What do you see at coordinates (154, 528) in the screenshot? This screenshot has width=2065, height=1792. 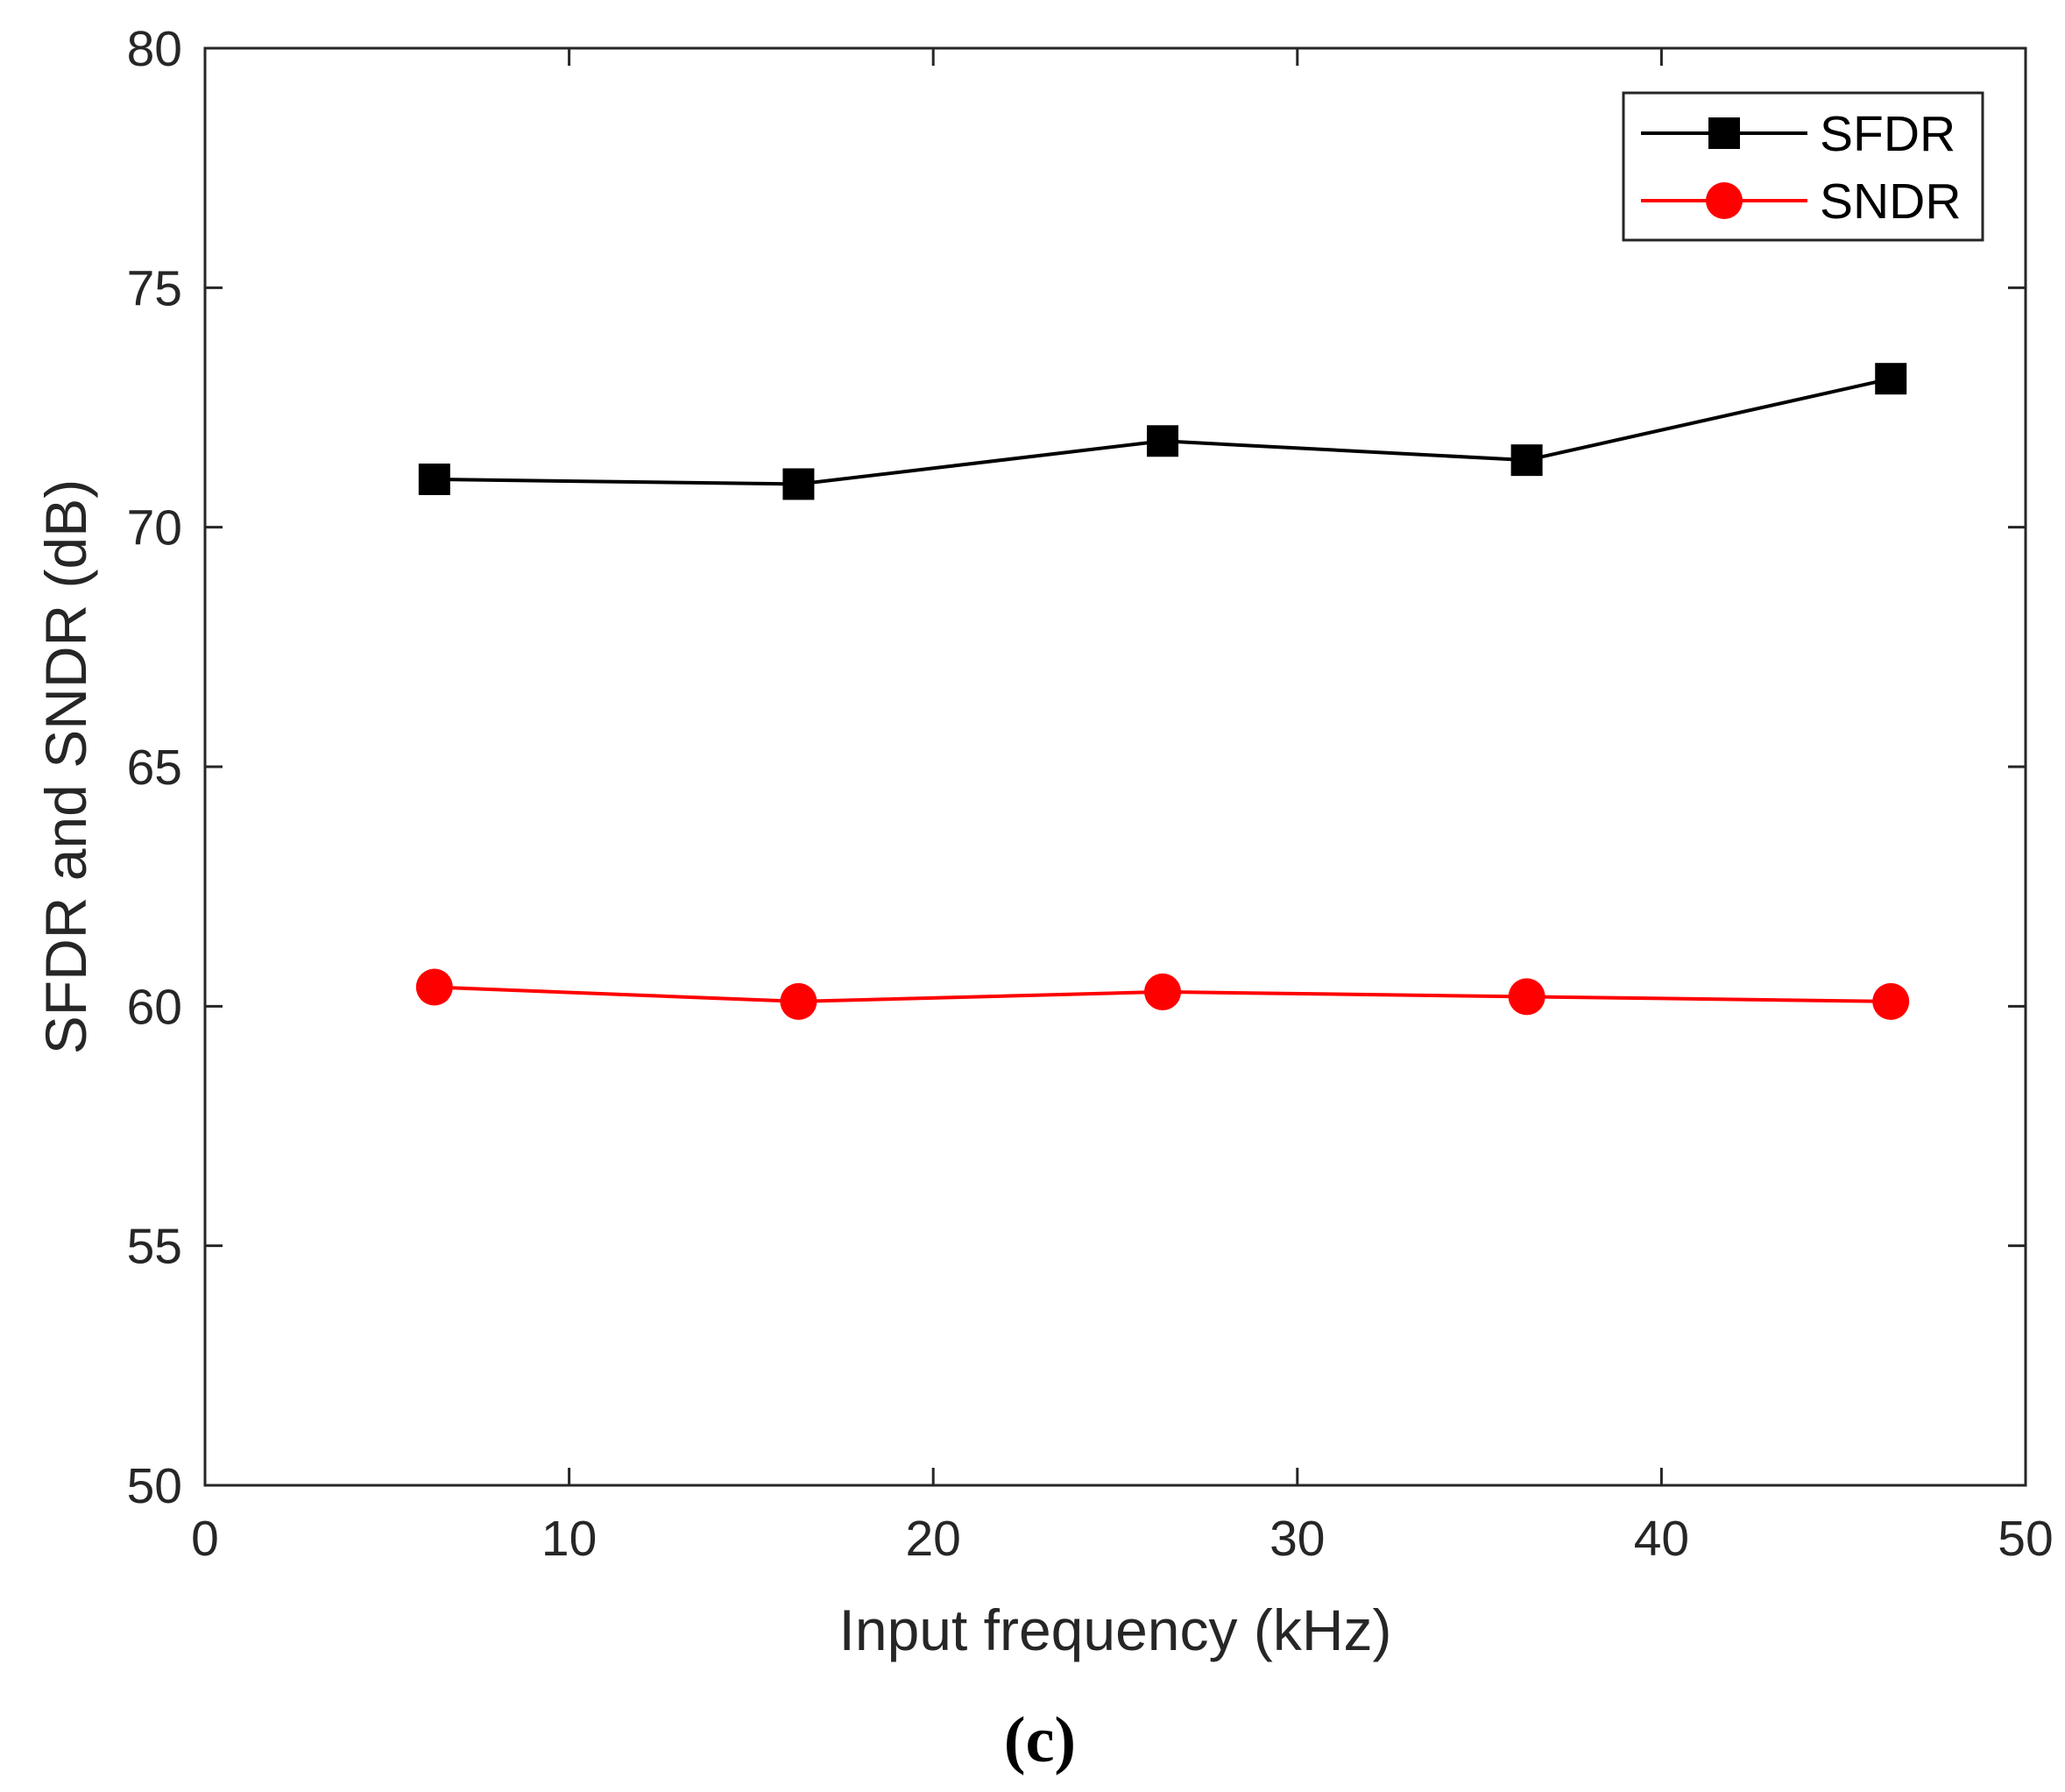 I see `y-tick-label: 70` at bounding box center [154, 528].